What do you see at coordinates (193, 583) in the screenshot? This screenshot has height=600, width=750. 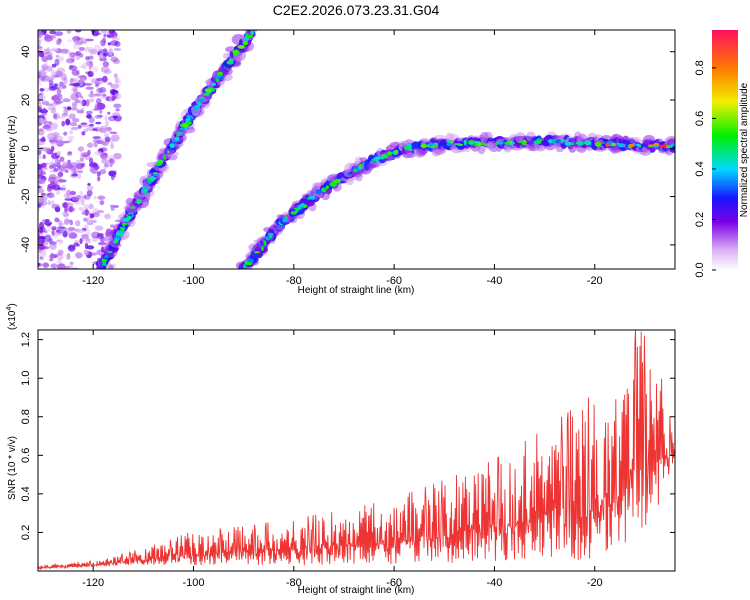 I see `x-tick-label: -100` at bounding box center [193, 583].